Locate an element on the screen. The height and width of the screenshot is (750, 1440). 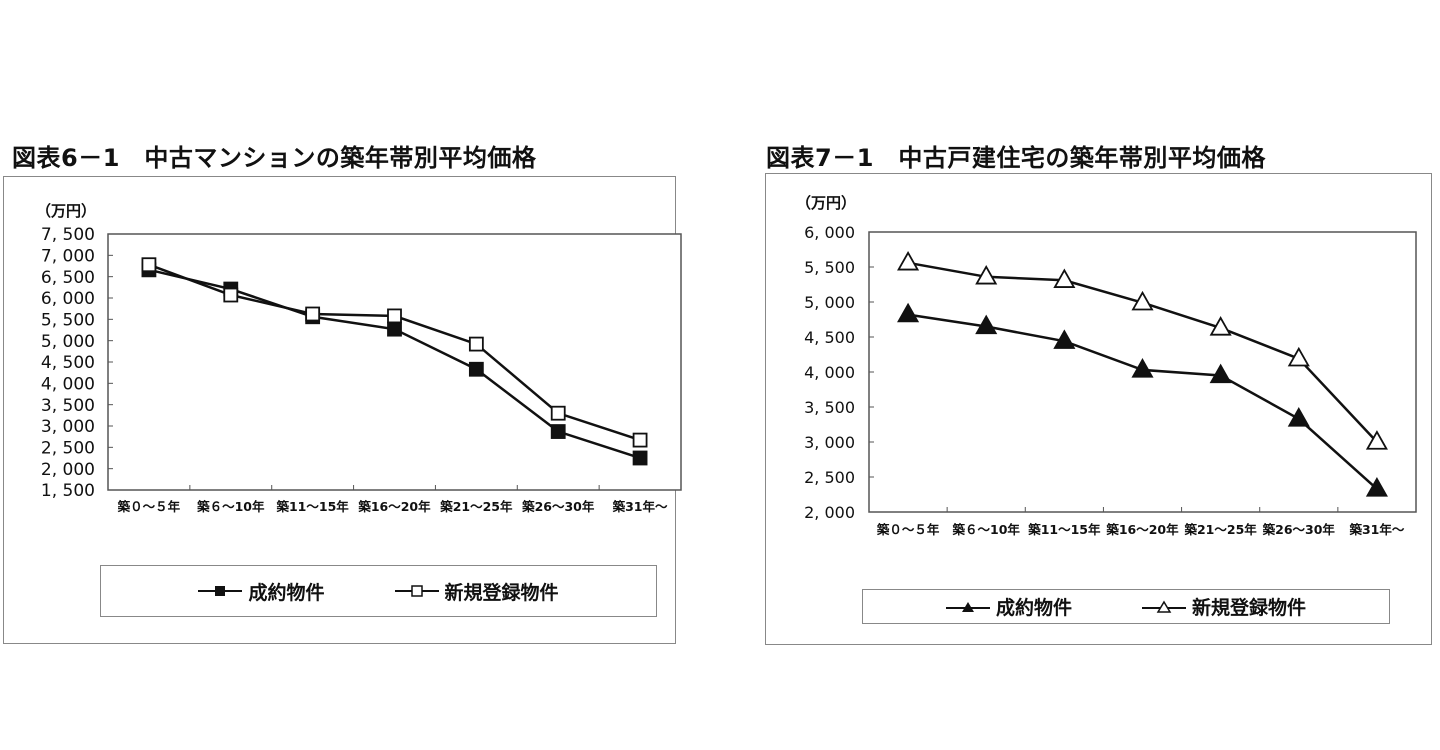
right-chart-legend: 成約物件 新規登録物件 is located at coordinates (1126, 606).